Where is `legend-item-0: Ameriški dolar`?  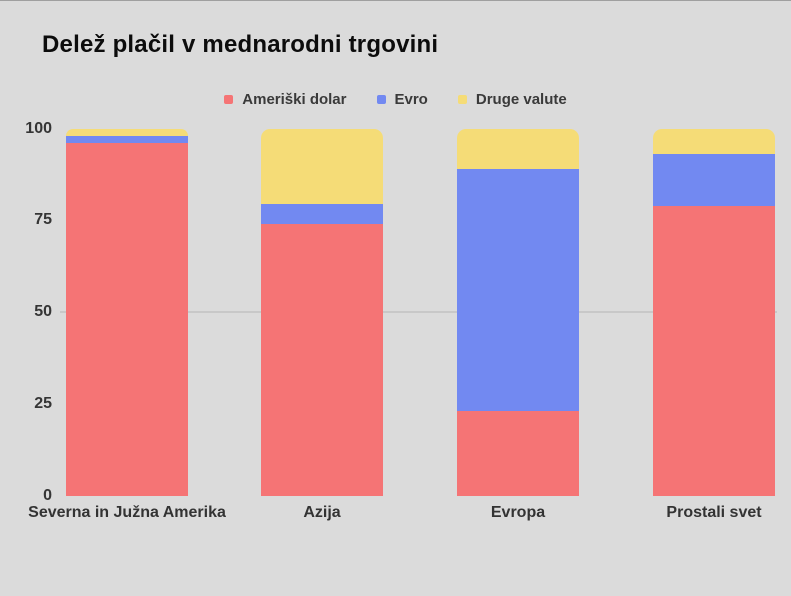 legend-item-0: Ameriški dolar is located at coordinates (285, 99).